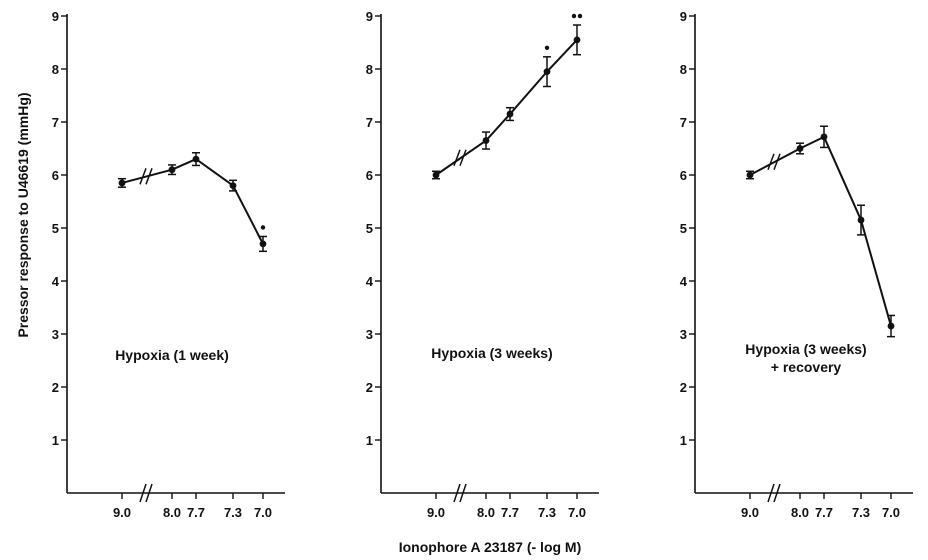  Describe the element at coordinates (172, 355) in the screenshot. I see `panel-annotation: Hypoxia (1 week)` at that location.